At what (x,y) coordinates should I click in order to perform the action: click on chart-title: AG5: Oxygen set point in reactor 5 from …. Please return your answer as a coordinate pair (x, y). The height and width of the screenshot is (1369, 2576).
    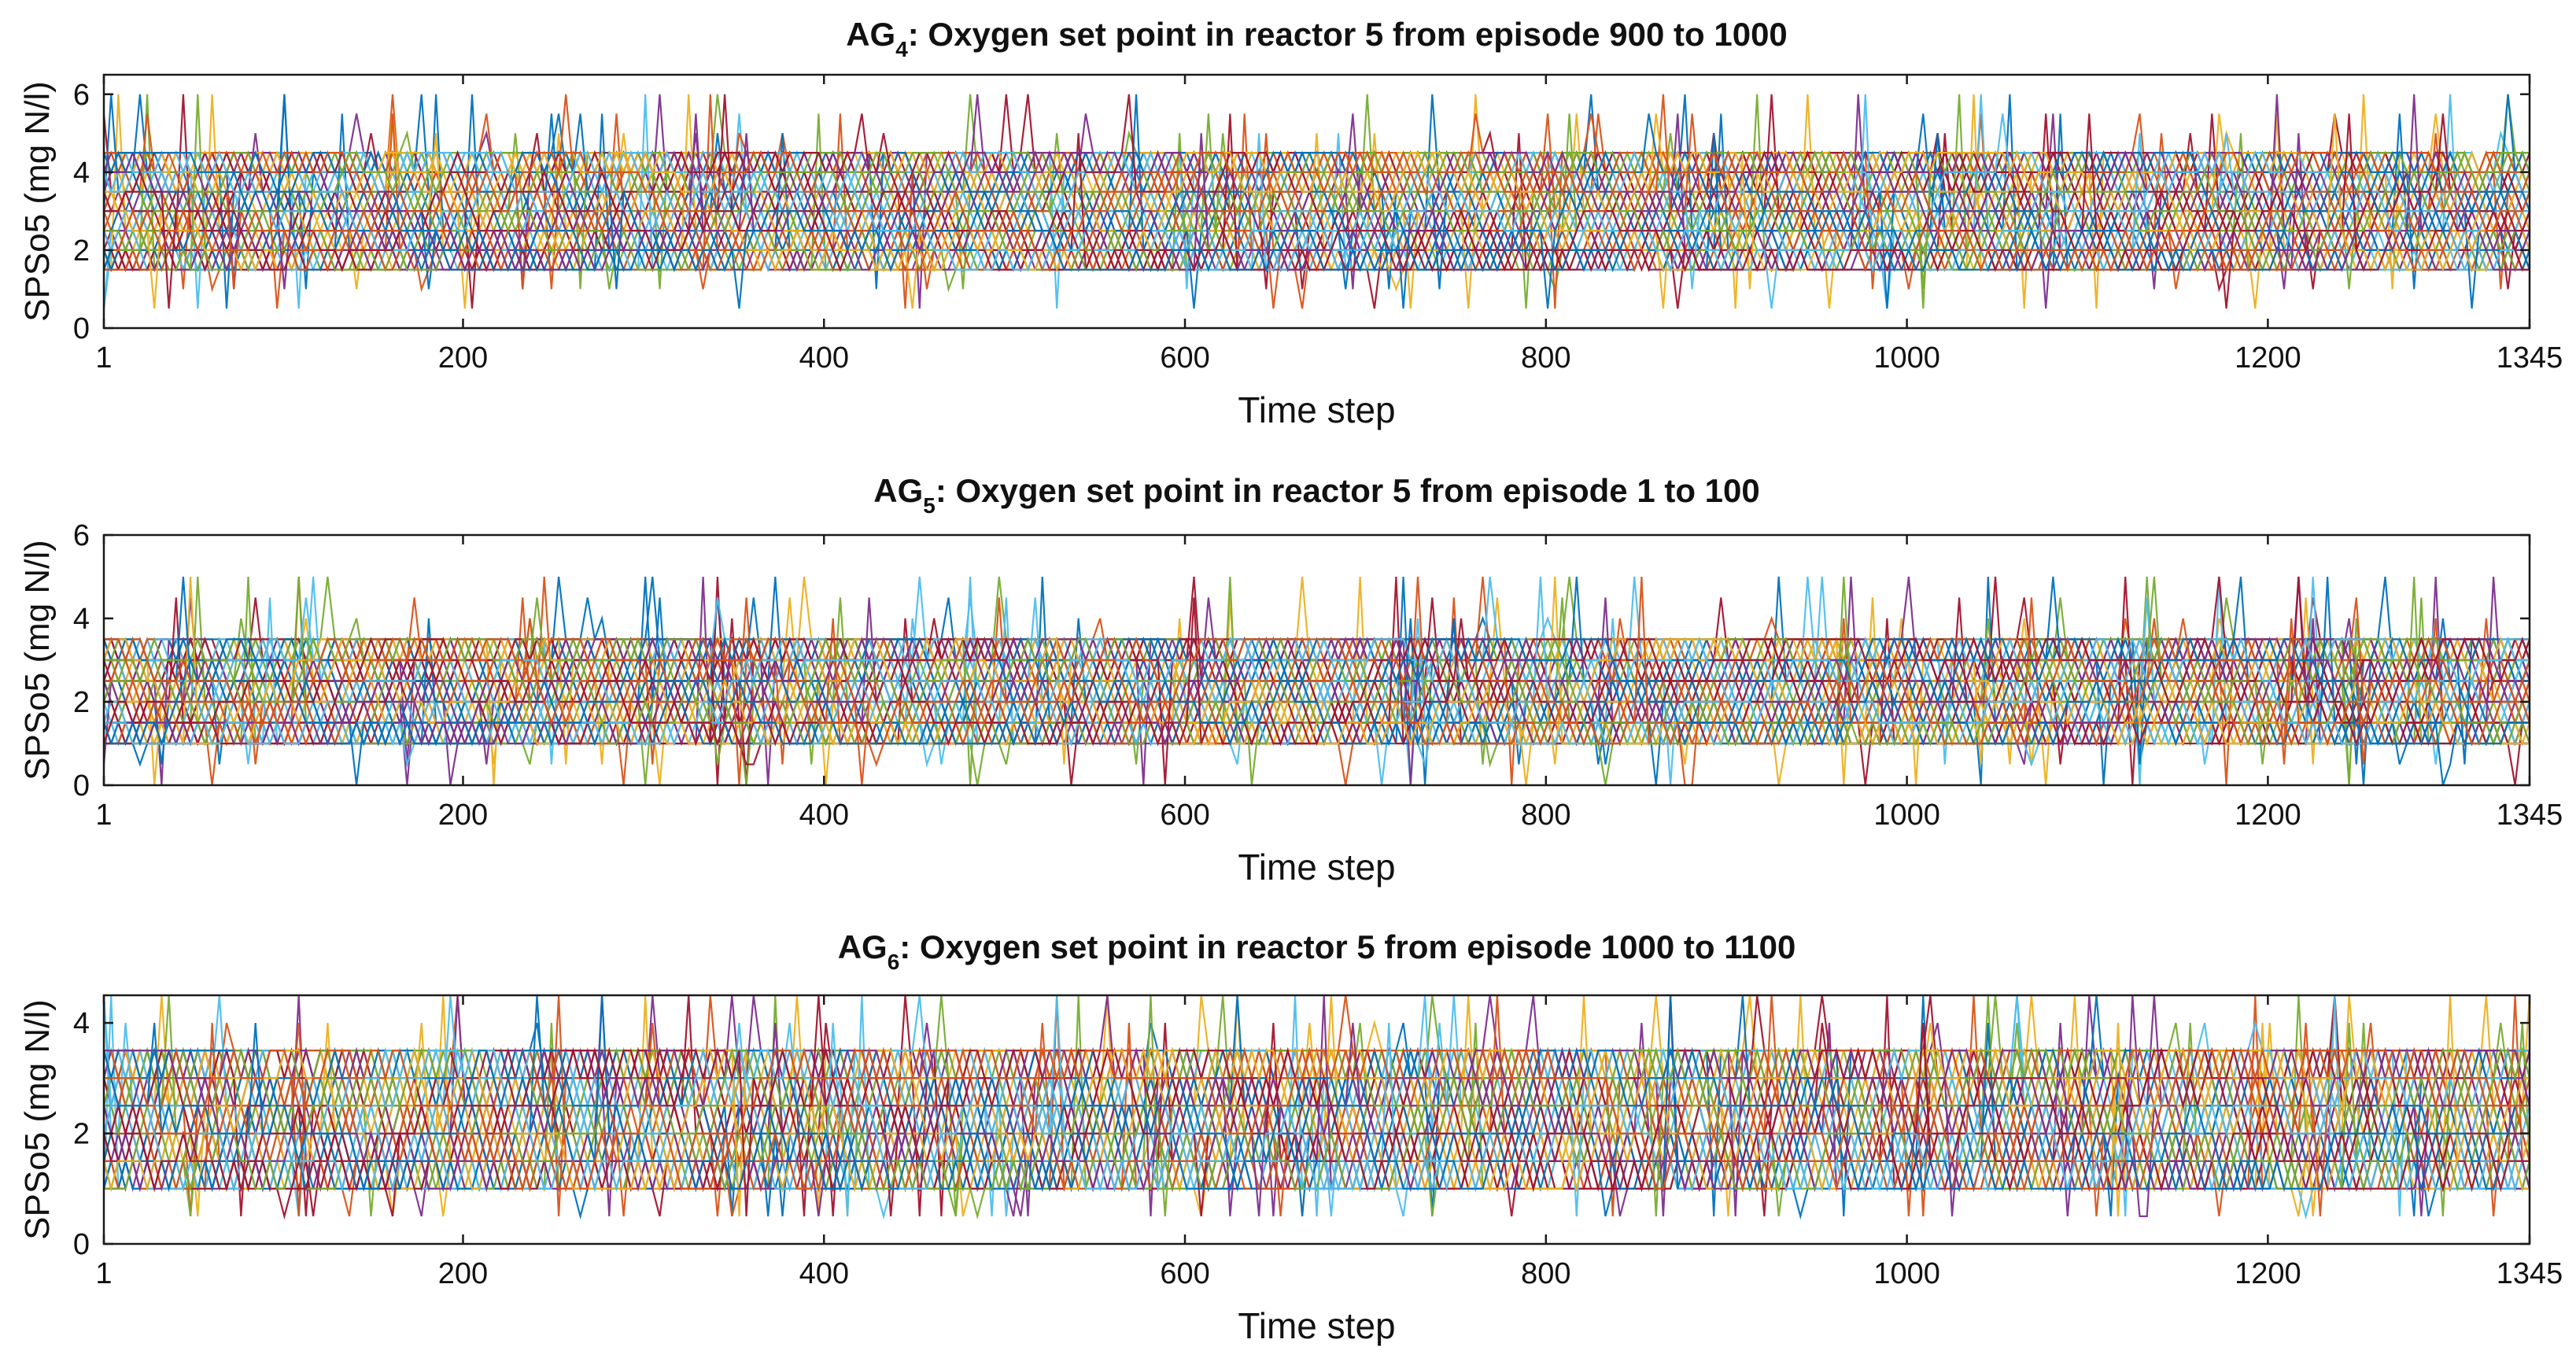
    Looking at the image, I should click on (1317, 495).